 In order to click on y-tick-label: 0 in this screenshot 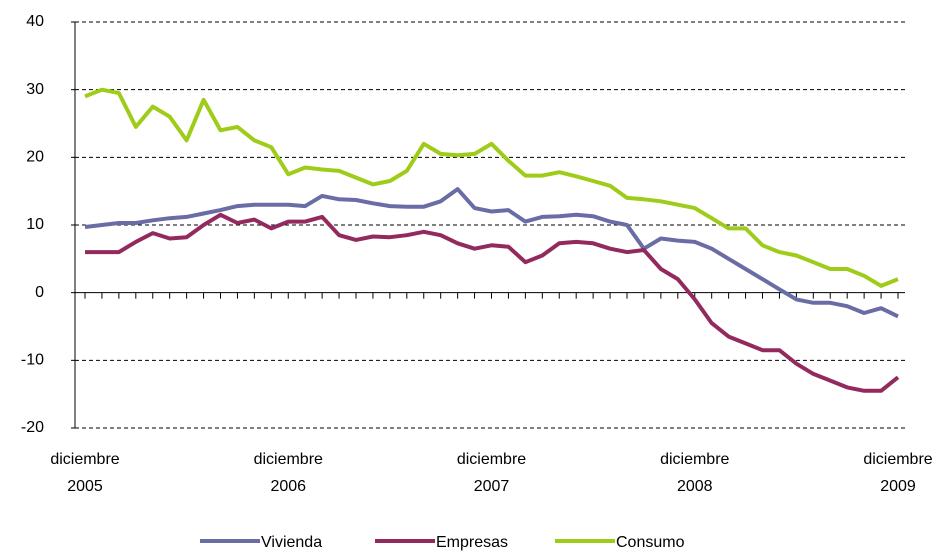, I will do `click(39, 292)`.